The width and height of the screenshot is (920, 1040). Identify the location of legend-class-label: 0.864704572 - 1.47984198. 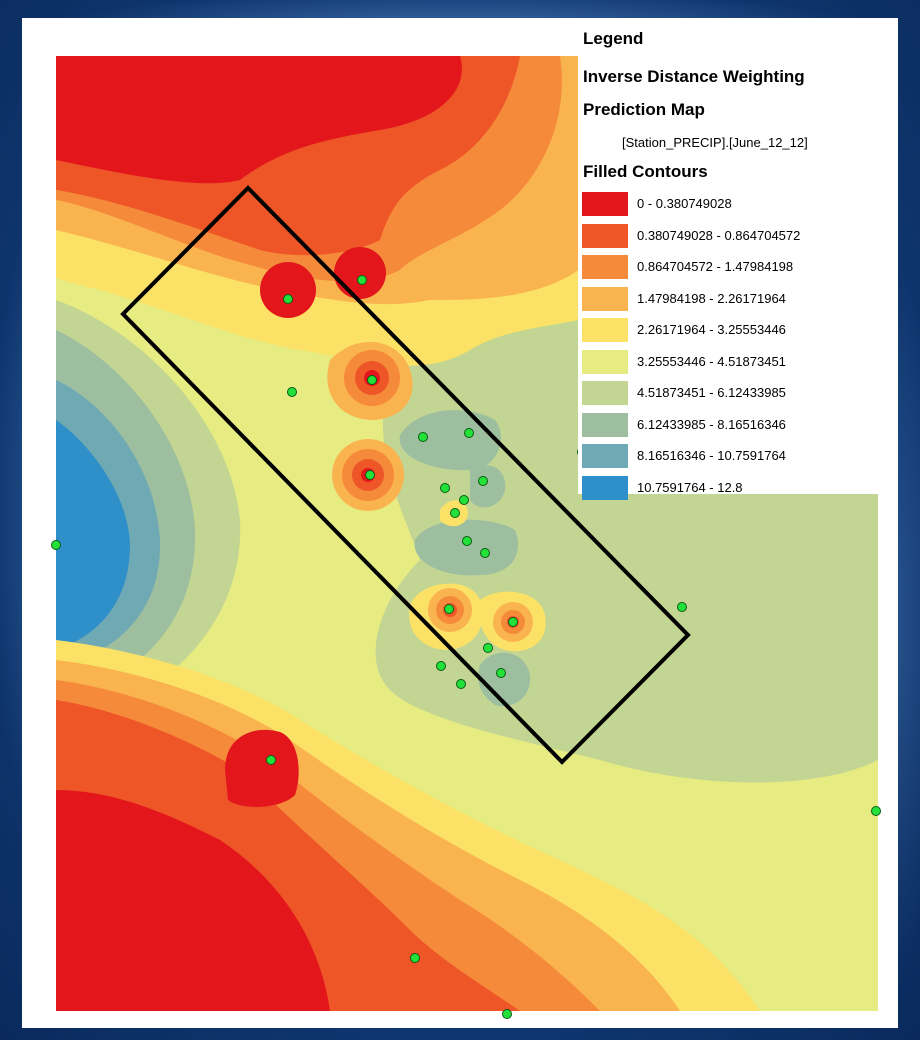
(715, 266).